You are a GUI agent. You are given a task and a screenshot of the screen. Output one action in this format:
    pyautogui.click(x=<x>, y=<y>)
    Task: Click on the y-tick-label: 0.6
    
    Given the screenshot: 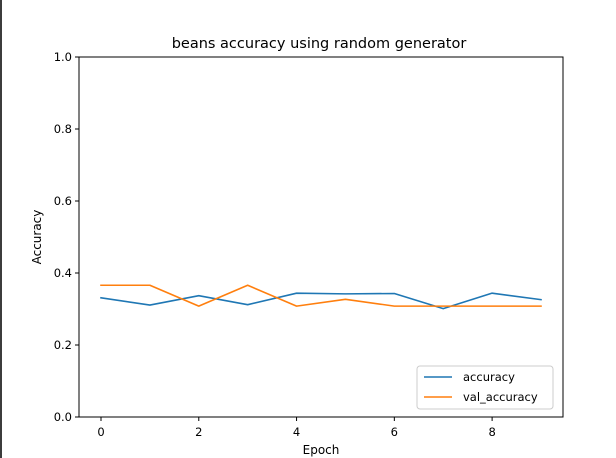 What is the action you would take?
    pyautogui.click(x=63, y=201)
    